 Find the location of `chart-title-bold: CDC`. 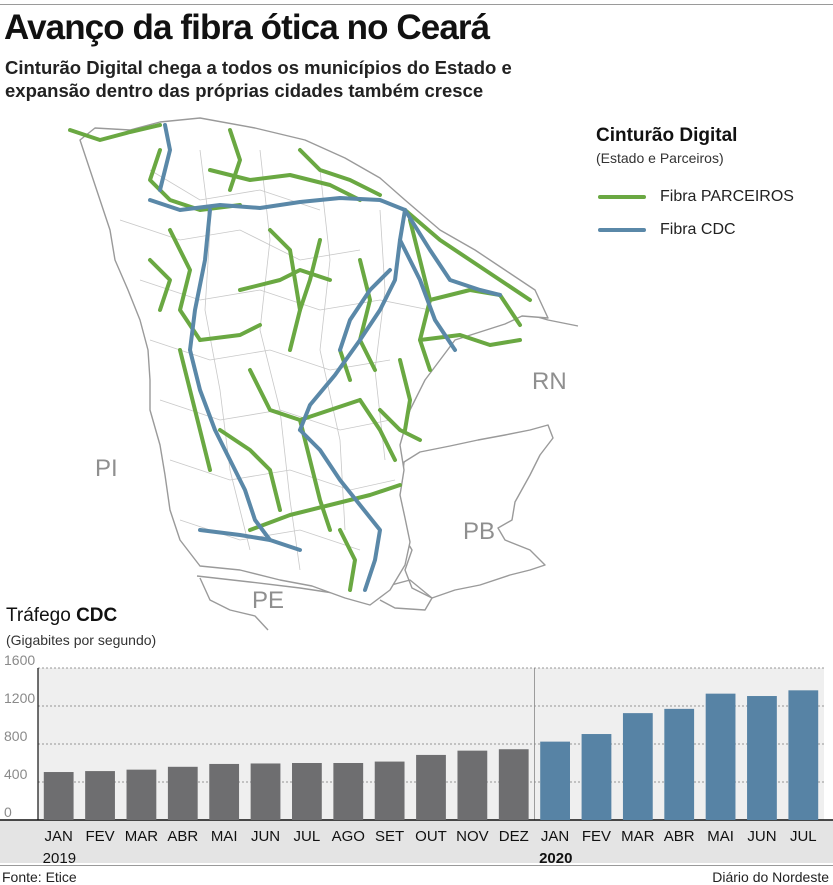

chart-title-bold: CDC is located at coordinates (97, 615).